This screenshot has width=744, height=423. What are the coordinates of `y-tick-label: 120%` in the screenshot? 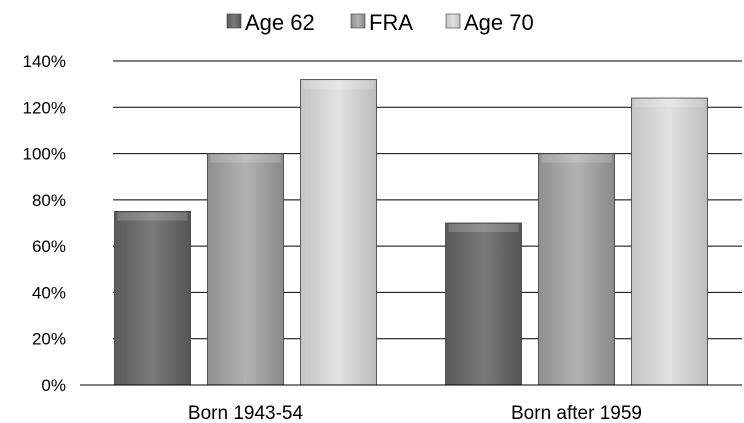 It's located at (44, 107).